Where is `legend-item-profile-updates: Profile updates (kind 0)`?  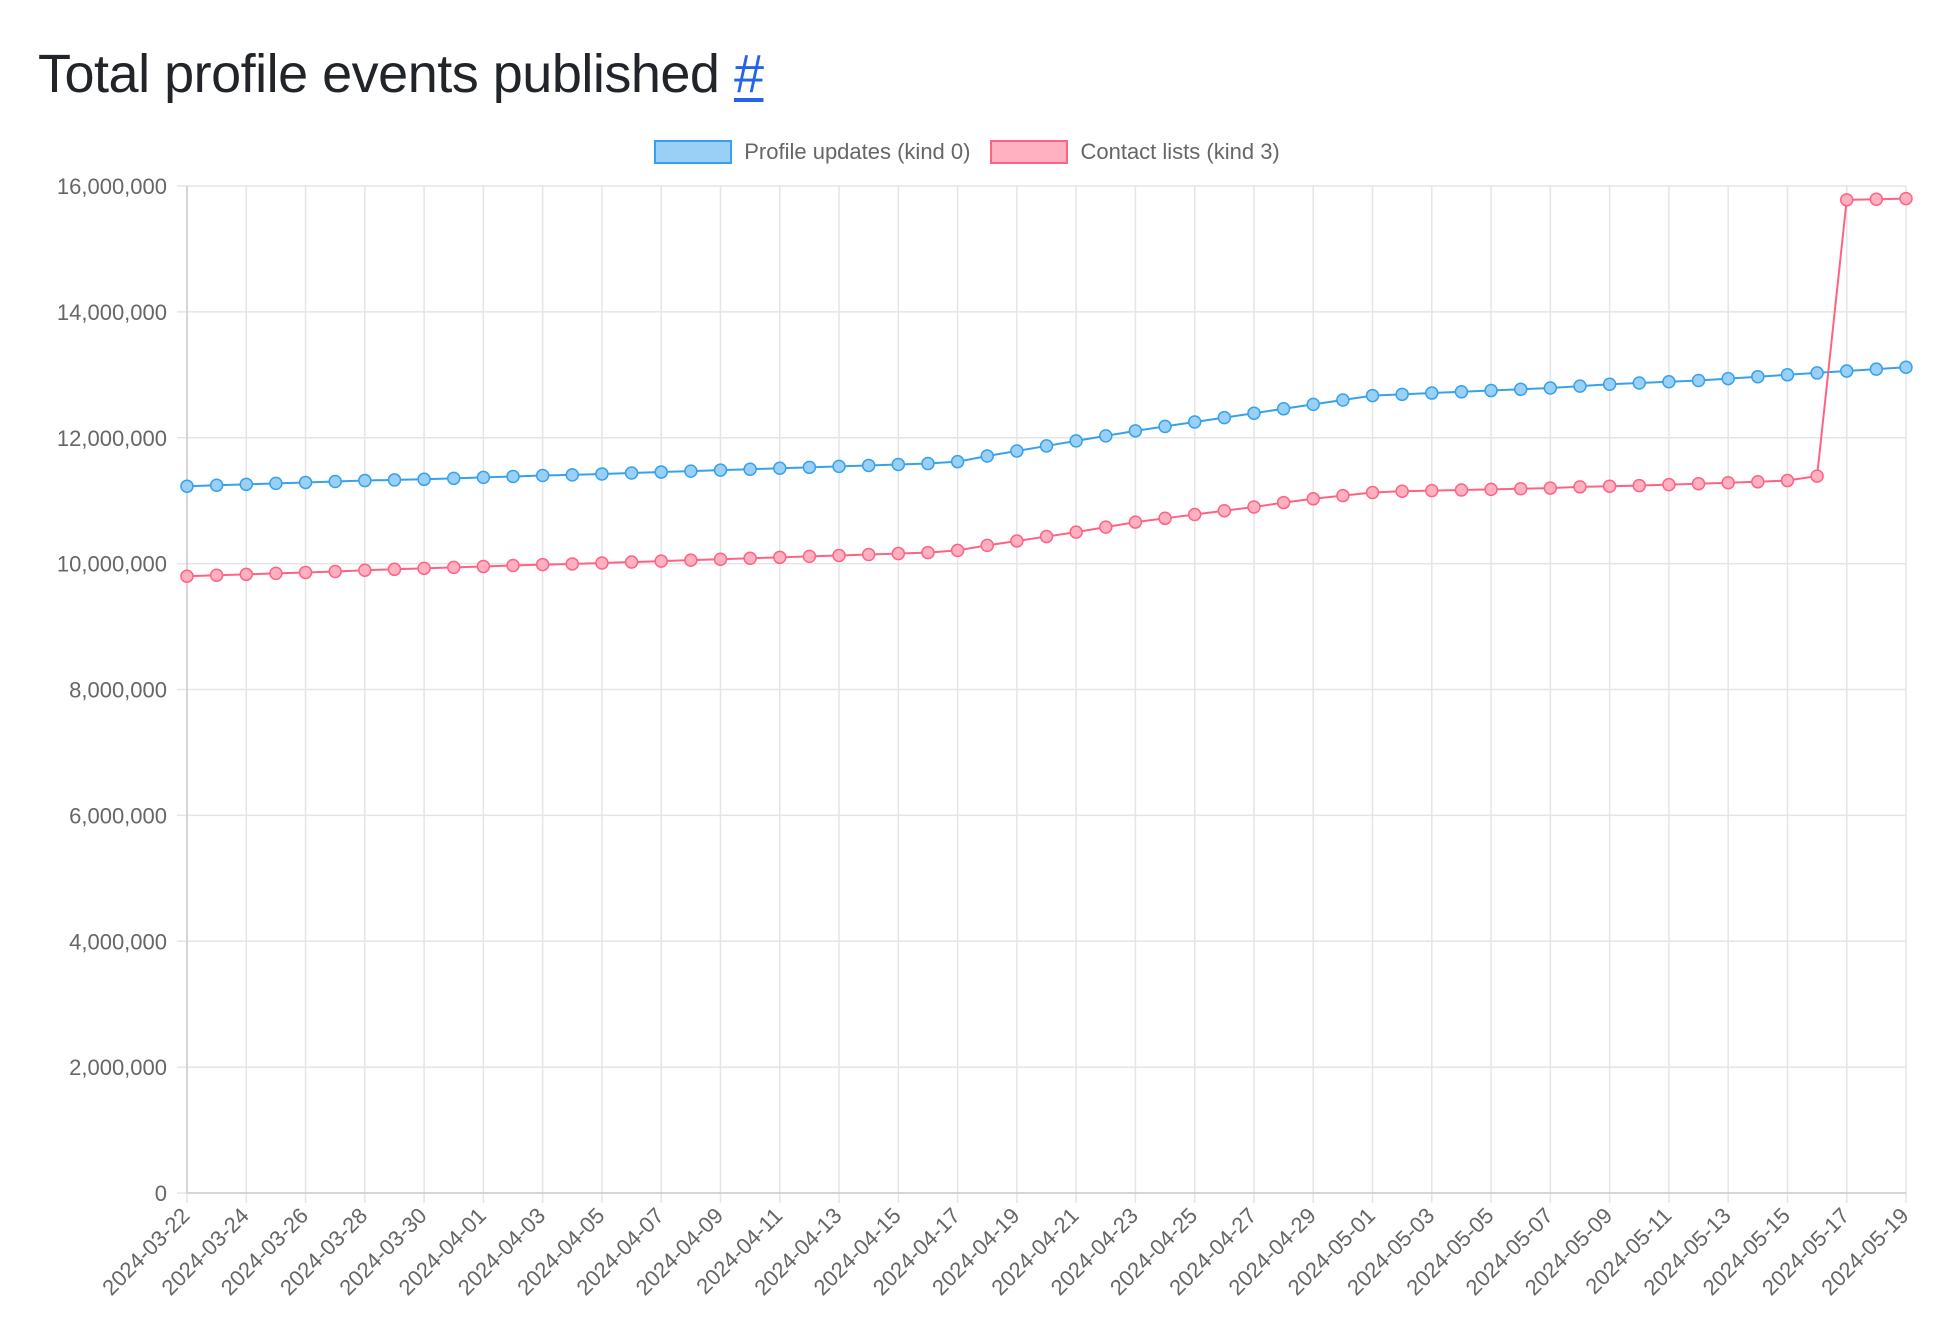
legend-item-profile-updates: Profile updates (kind 0) is located at coordinates (812, 152).